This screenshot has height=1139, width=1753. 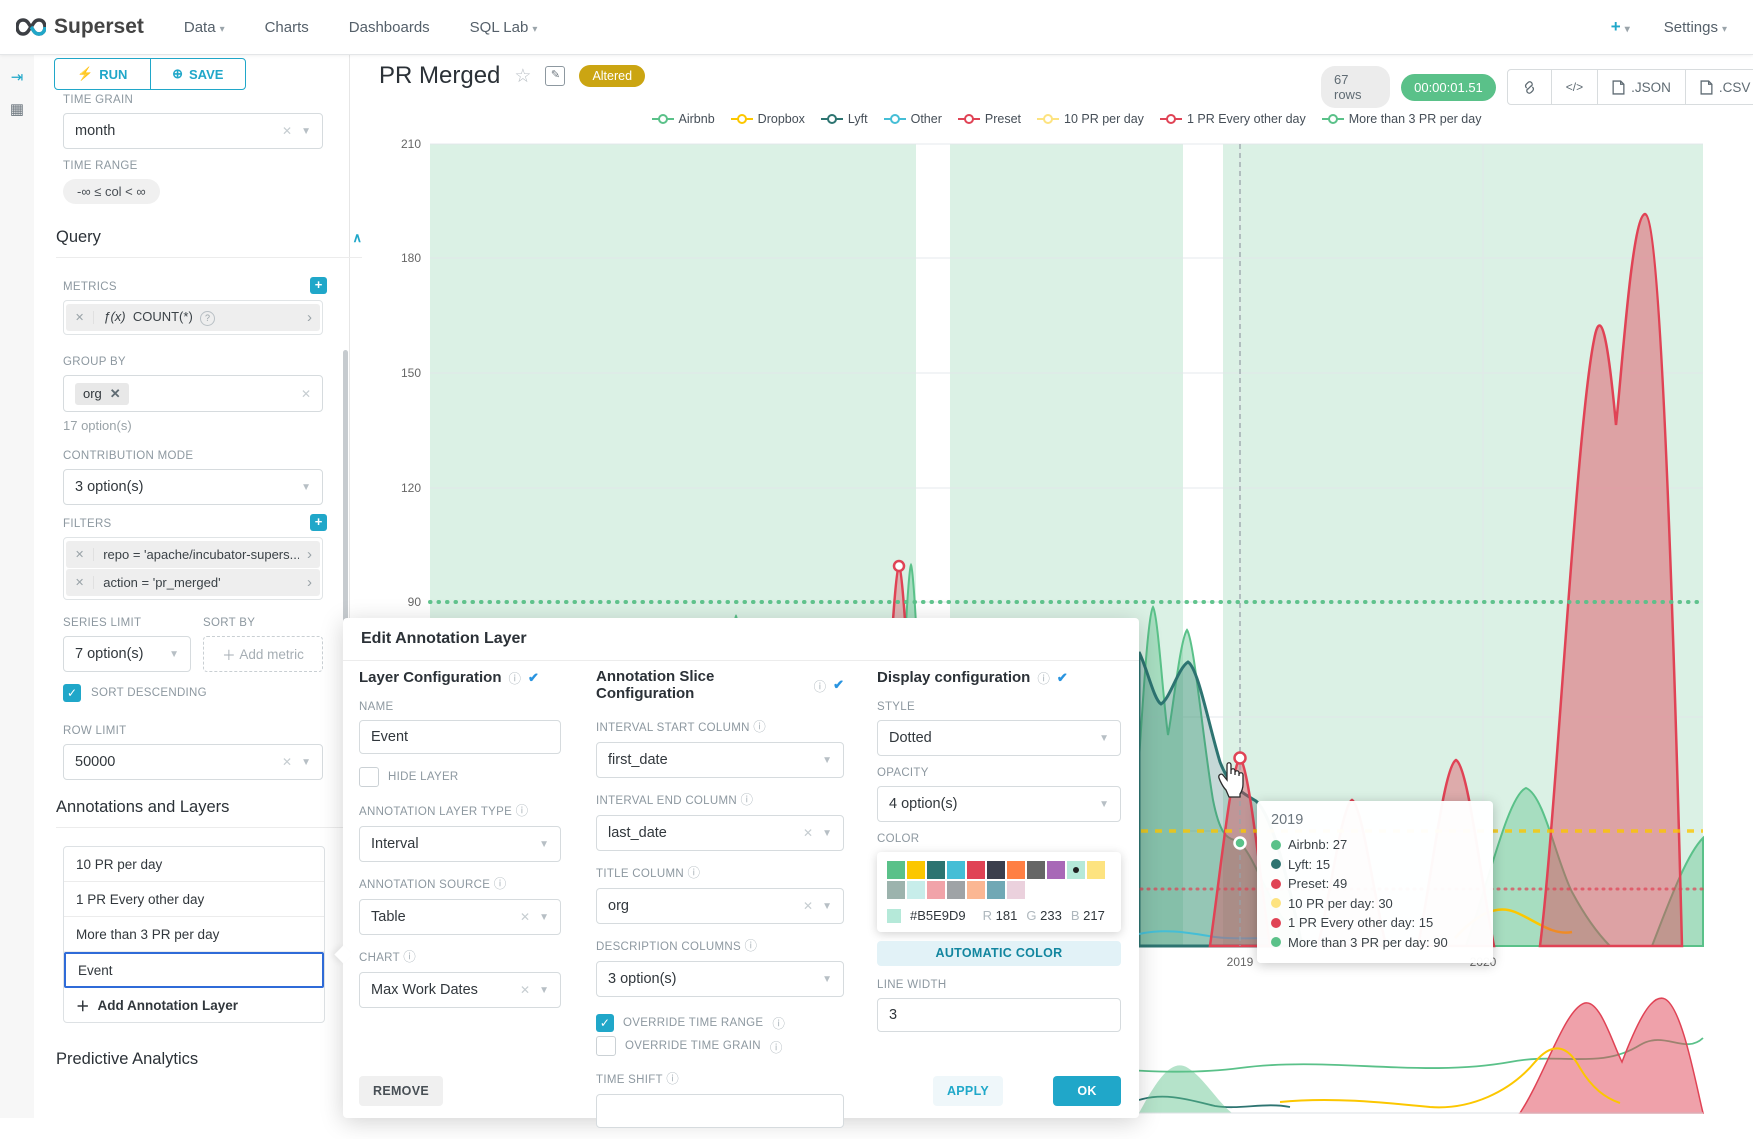 What do you see at coordinates (999, 804) in the screenshot?
I see `opacity-select: 4 option(s) ▼` at bounding box center [999, 804].